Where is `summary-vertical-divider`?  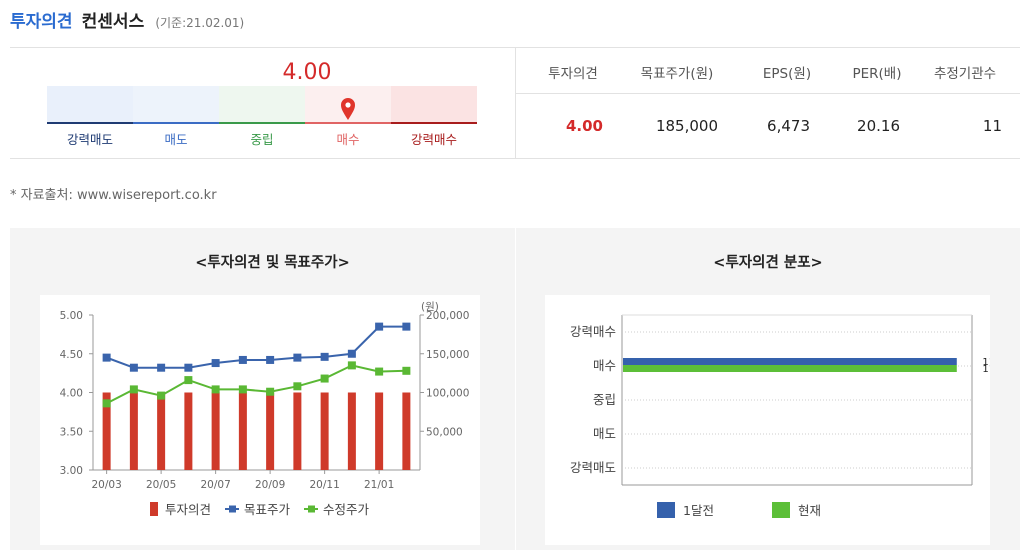
summary-vertical-divider is located at coordinates (515, 103).